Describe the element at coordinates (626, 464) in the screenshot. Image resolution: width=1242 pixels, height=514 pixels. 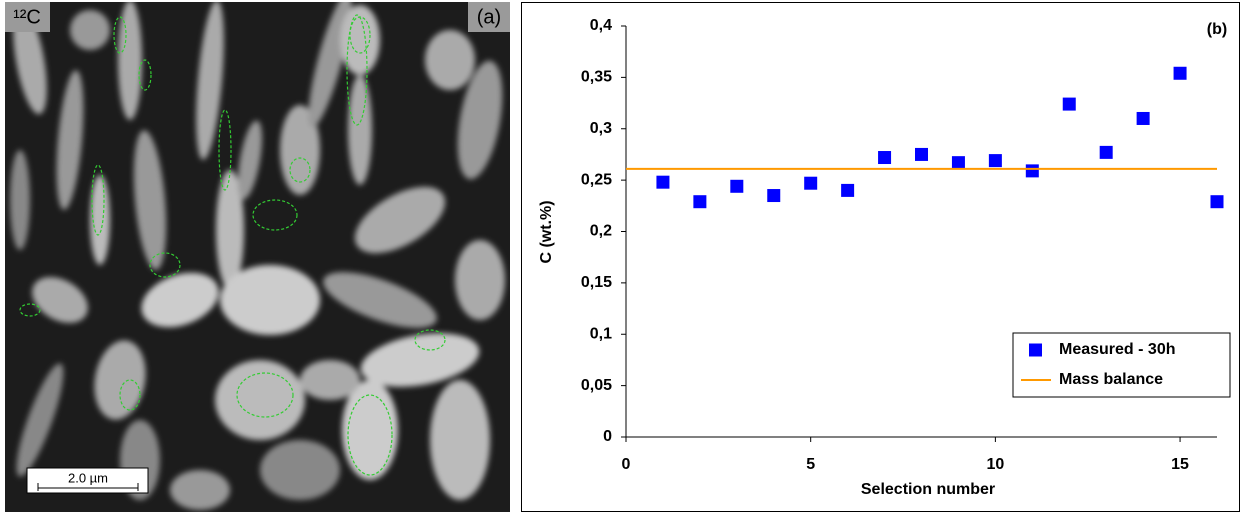
I see `x-tick-label: 0` at that location.